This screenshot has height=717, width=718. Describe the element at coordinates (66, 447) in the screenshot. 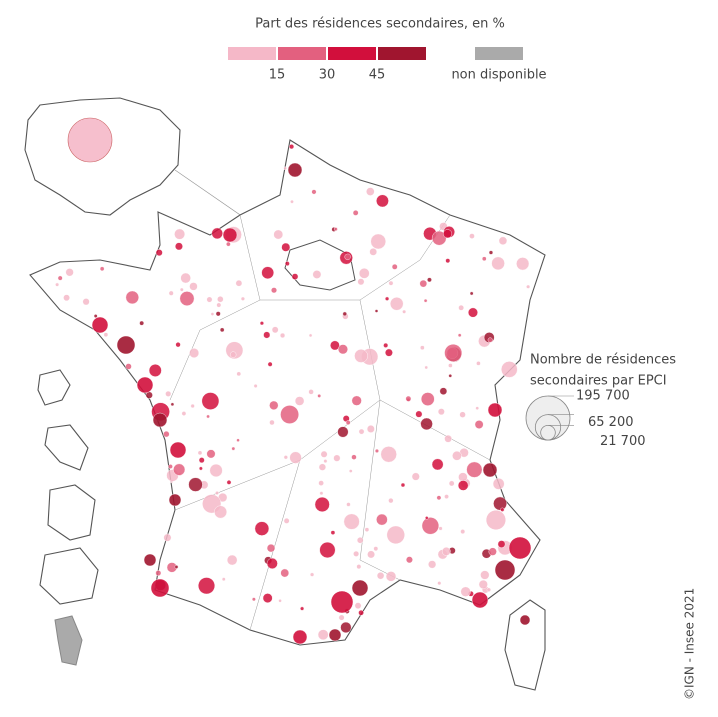

I see `martinique` at that location.